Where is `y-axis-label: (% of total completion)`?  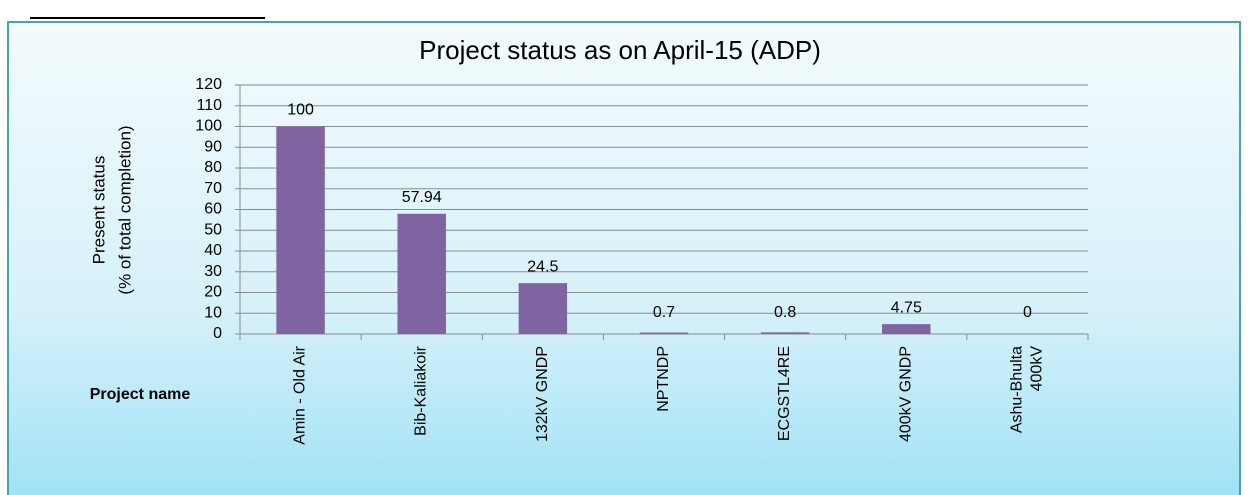
y-axis-label: (% of total completion) is located at coordinates (124, 209).